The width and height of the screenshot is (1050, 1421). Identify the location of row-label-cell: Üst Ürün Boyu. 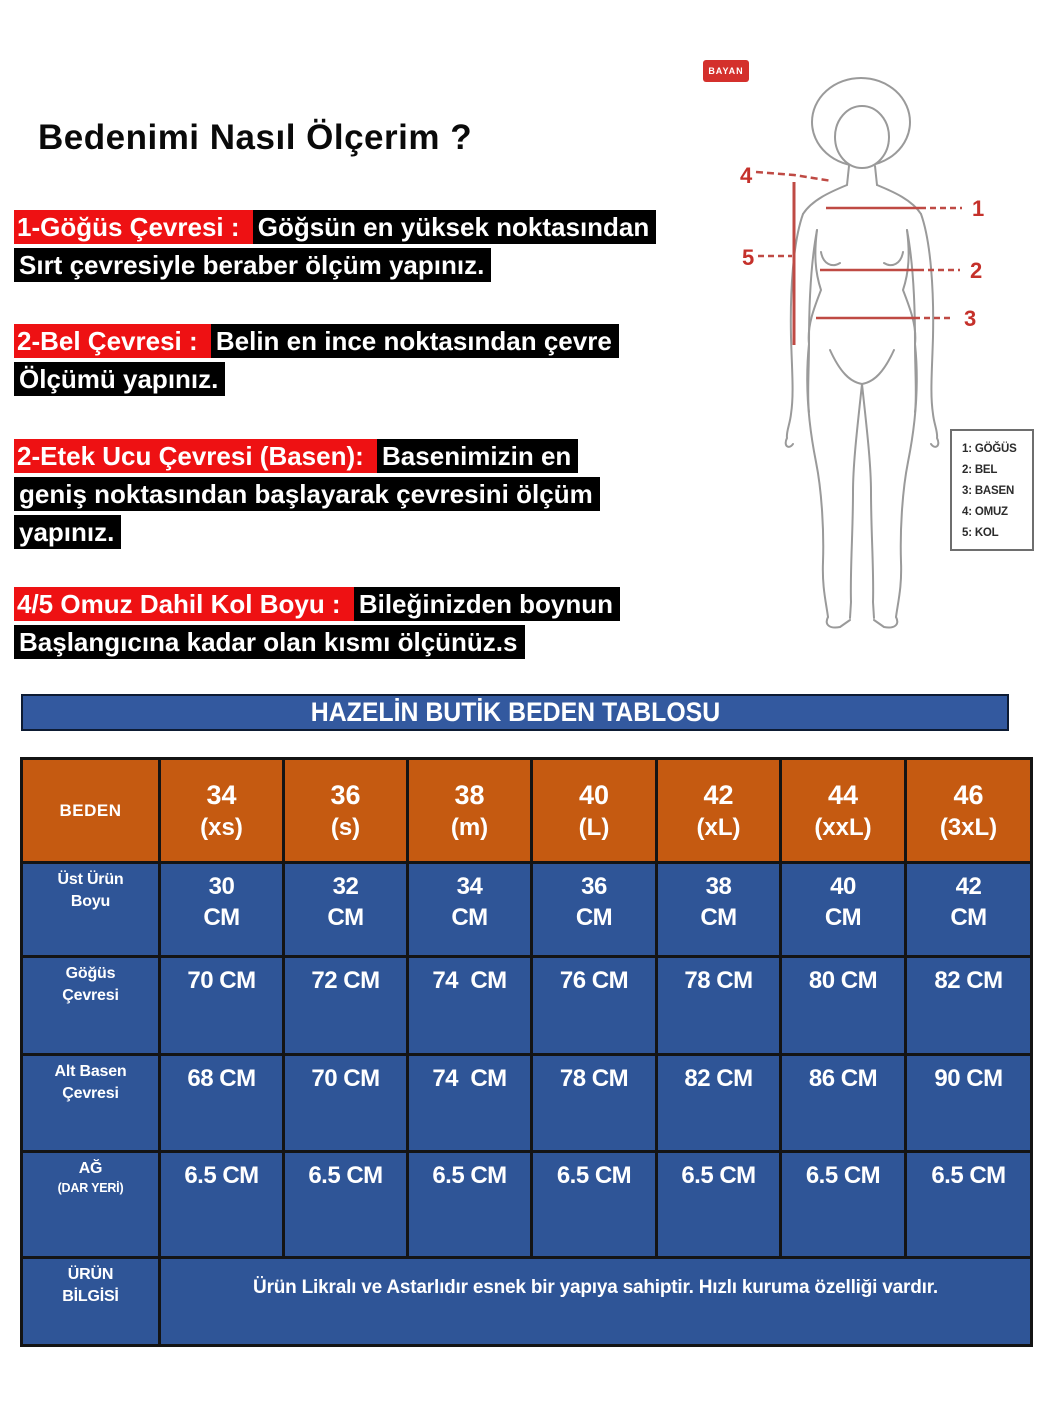
(90, 909).